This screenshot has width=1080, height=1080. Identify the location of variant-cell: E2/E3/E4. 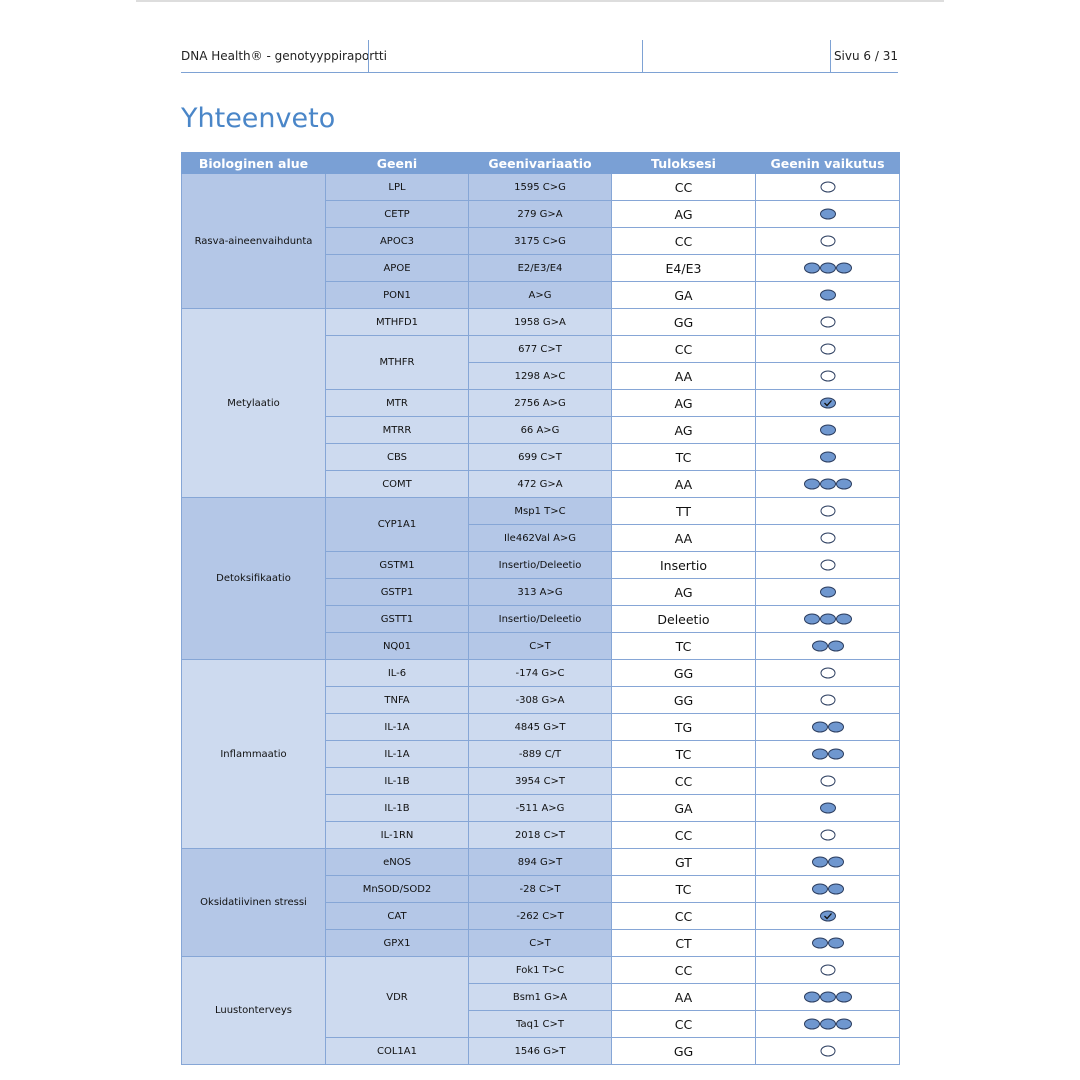
(540, 268).